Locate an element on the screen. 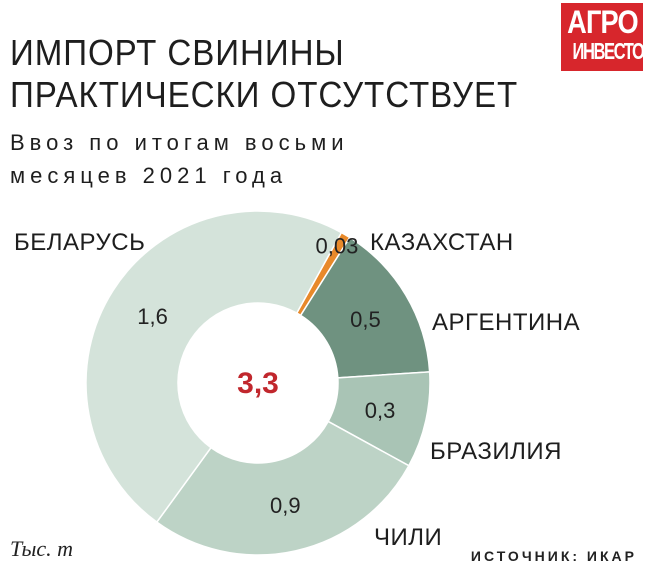 The image size is (647, 571). category-label-4: БЕЛАРУСЬ is located at coordinates (79, 242).